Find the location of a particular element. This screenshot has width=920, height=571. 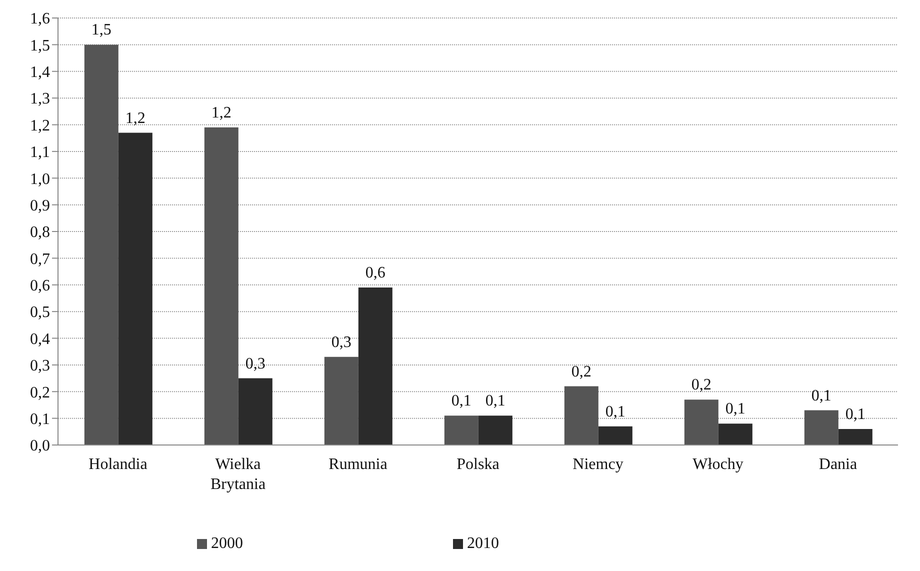

y-tick-label: 0,1 is located at coordinates (40, 419).